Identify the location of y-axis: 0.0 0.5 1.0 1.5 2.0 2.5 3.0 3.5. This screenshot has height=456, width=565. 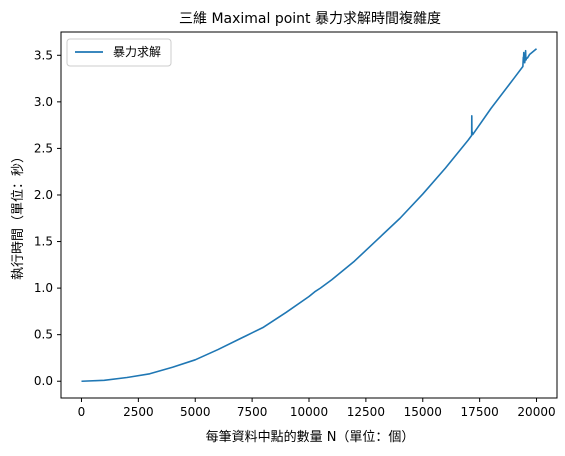
(47, 218).